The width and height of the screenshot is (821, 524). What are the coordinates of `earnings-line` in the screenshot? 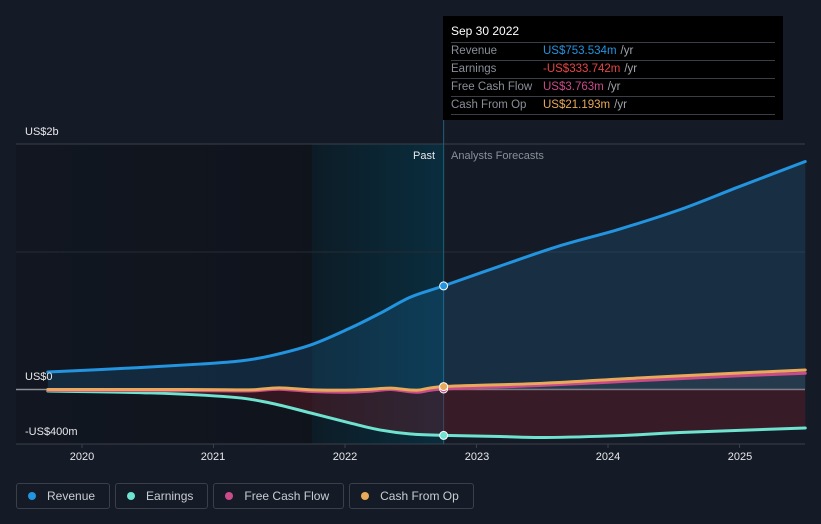 It's located at (426, 414).